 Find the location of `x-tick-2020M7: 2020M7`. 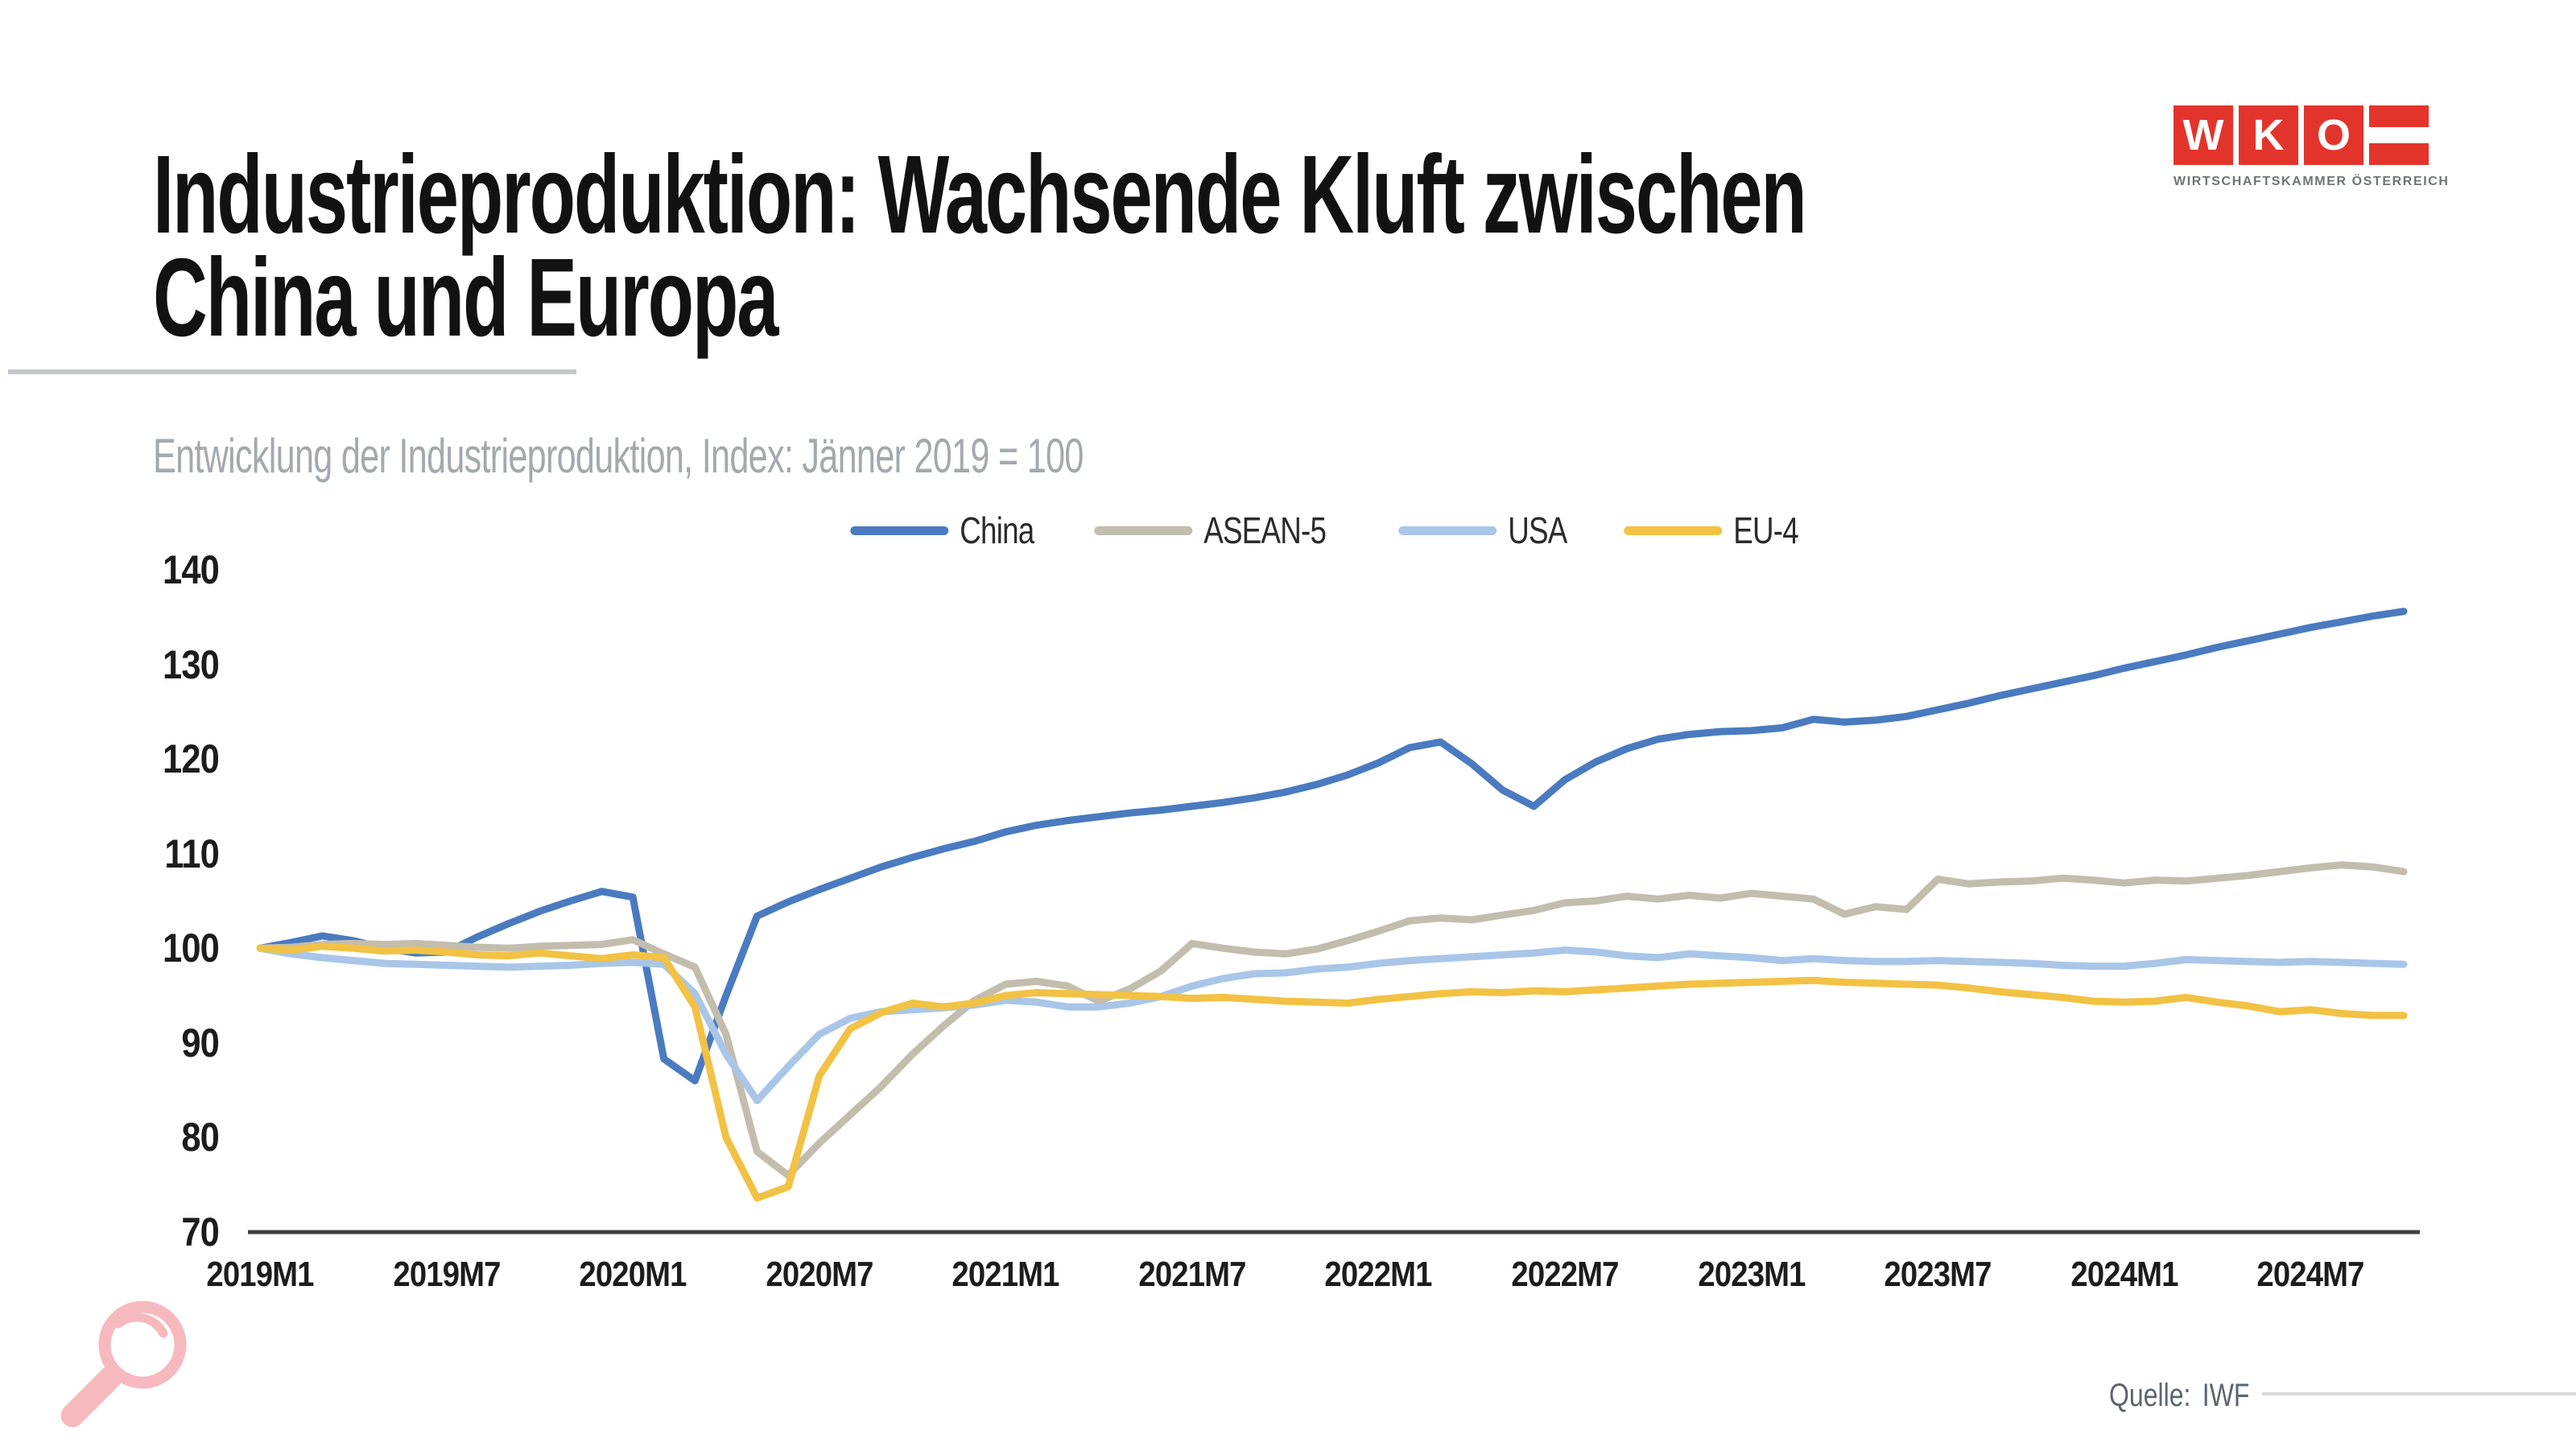

x-tick-2020M7: 2020M7 is located at coordinates (819, 1275).